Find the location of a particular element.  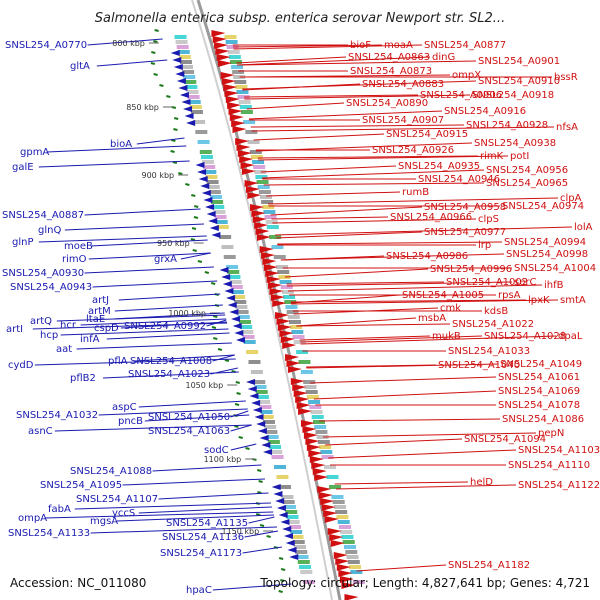

gene-label-forward: SNSL254_A0926 is located at coordinates (413, 150).